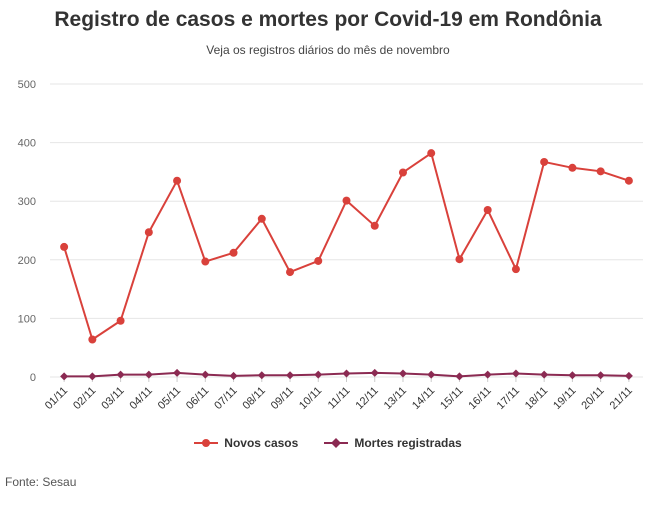 The height and width of the screenshot is (507, 656). What do you see at coordinates (261, 443) in the screenshot?
I see `legend-label-cases: Novos casos` at bounding box center [261, 443].